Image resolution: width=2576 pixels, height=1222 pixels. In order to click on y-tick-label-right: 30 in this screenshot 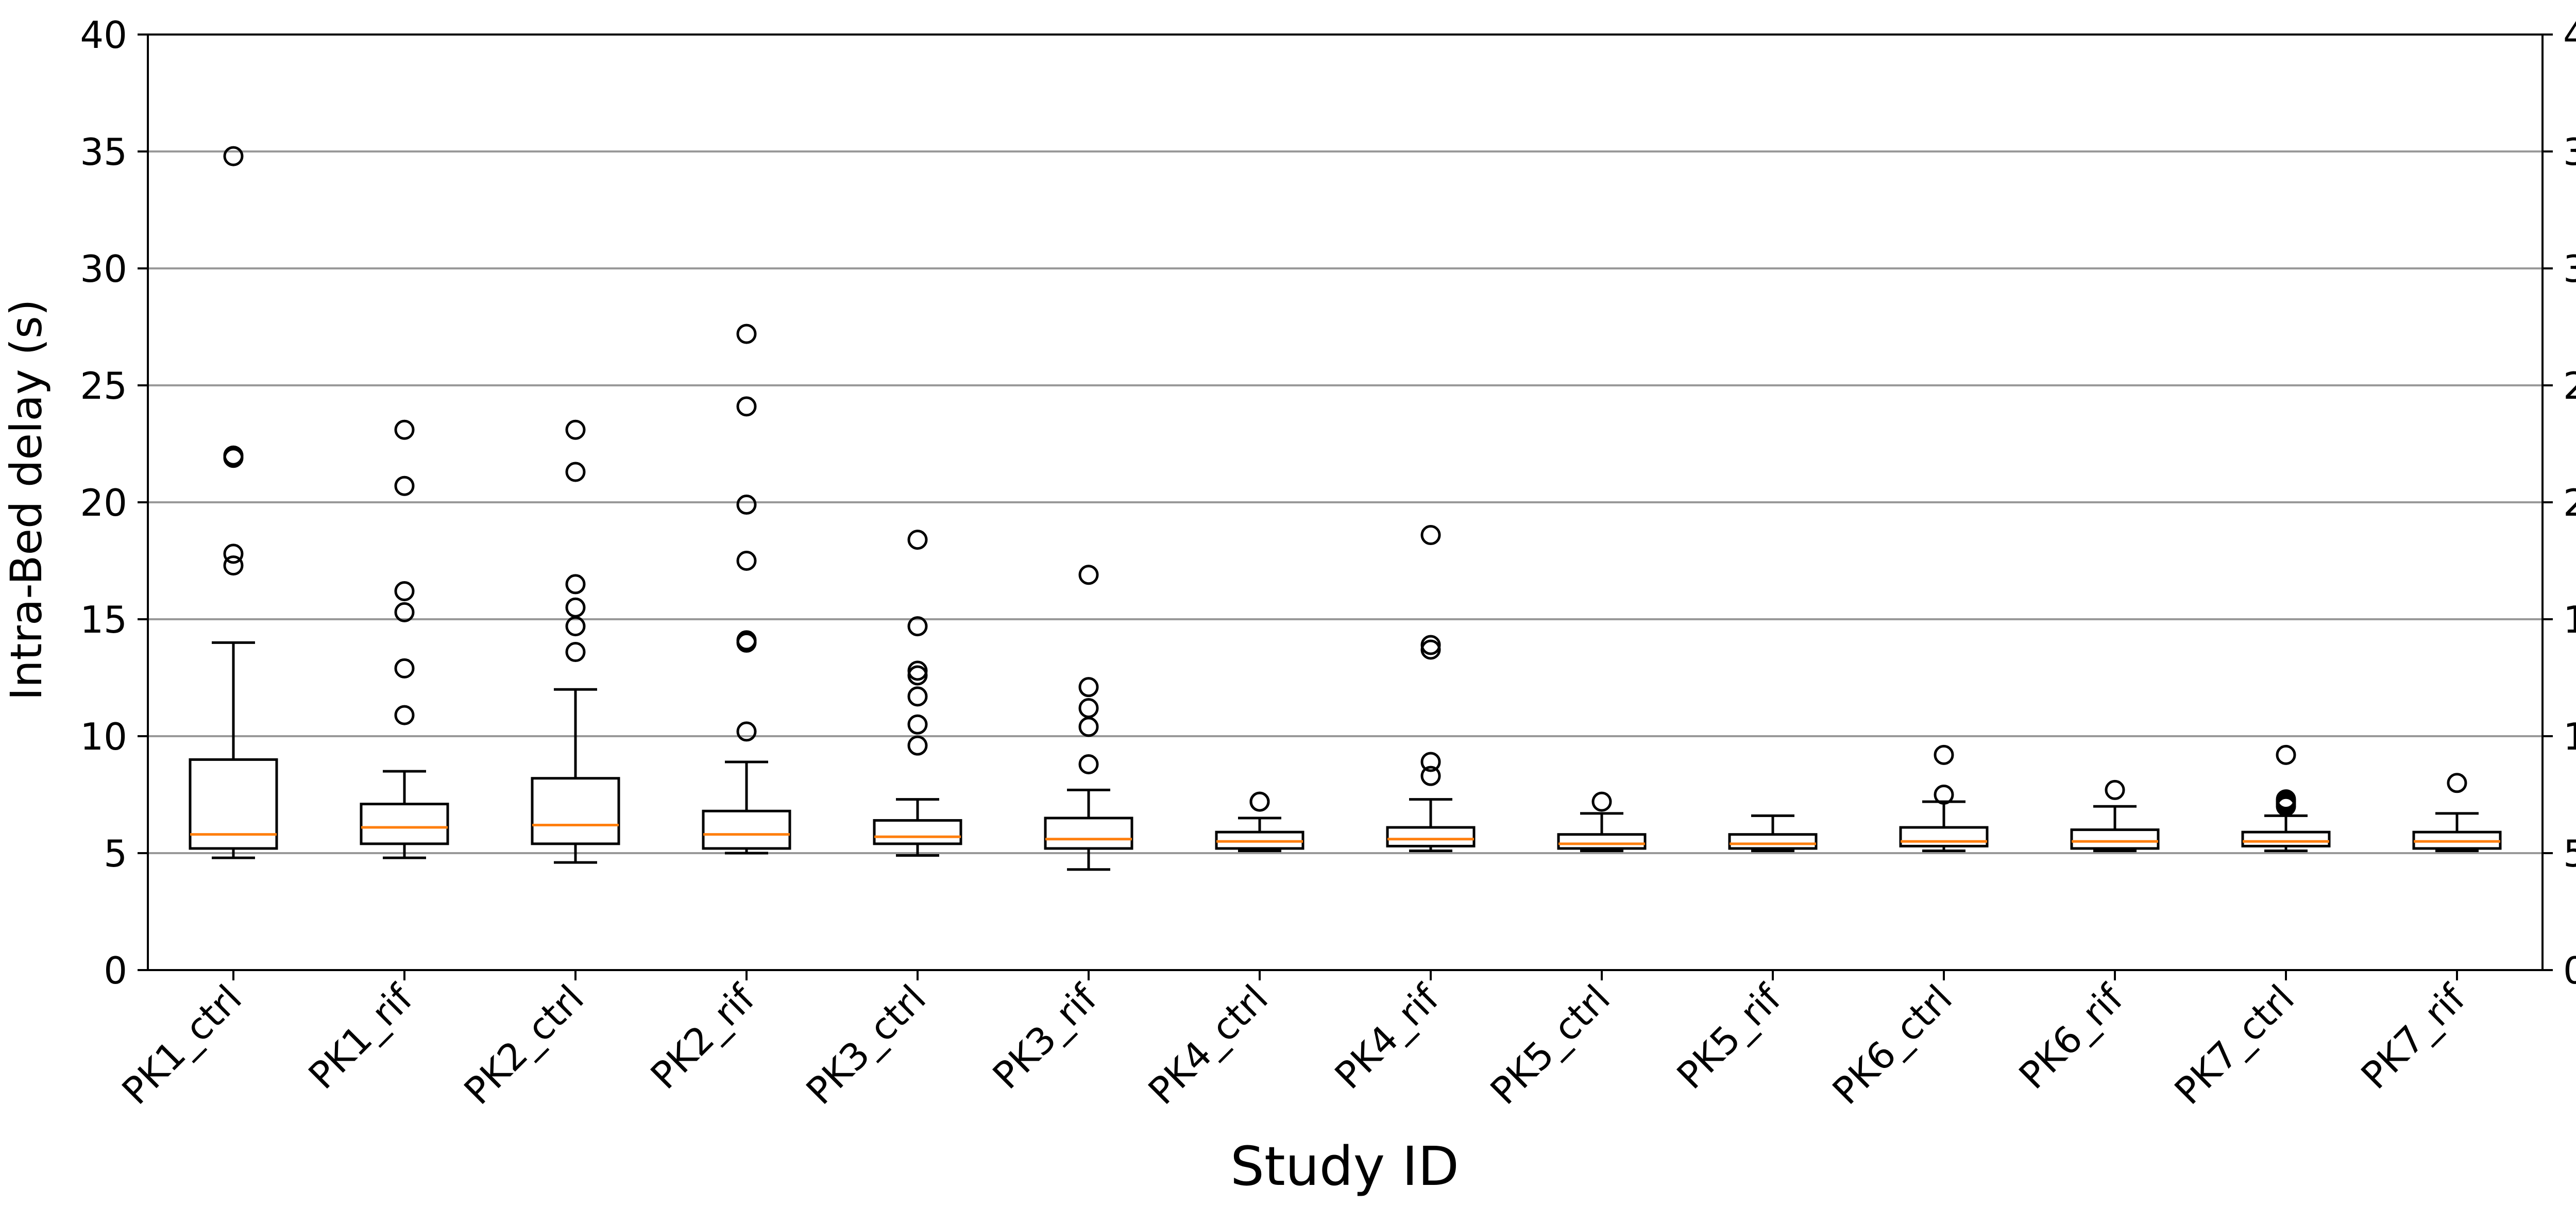, I will do `click(2569, 269)`.